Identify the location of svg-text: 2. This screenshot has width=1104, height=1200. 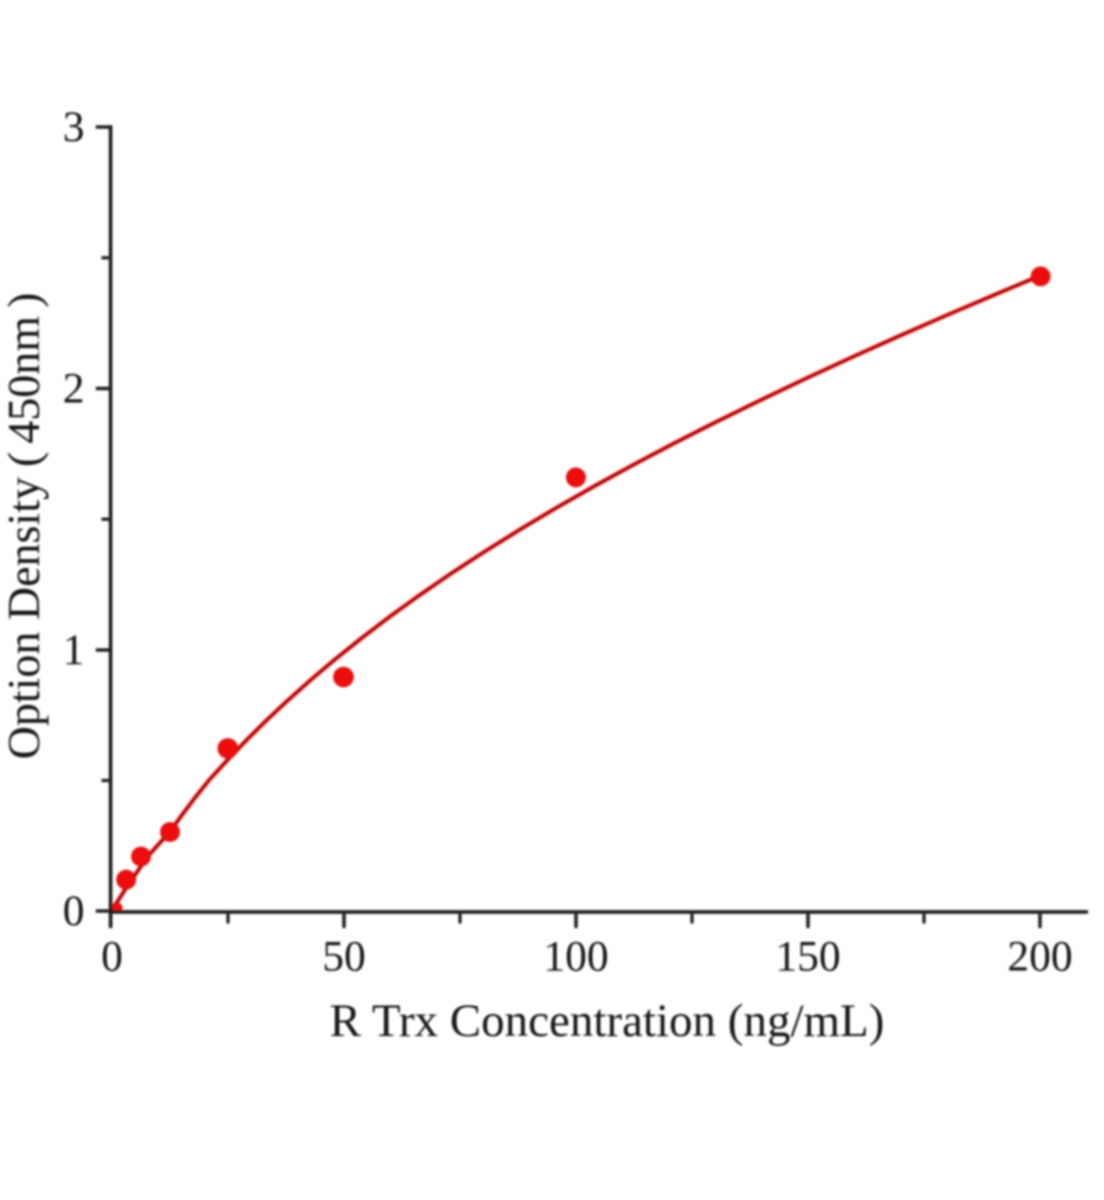
(74, 389).